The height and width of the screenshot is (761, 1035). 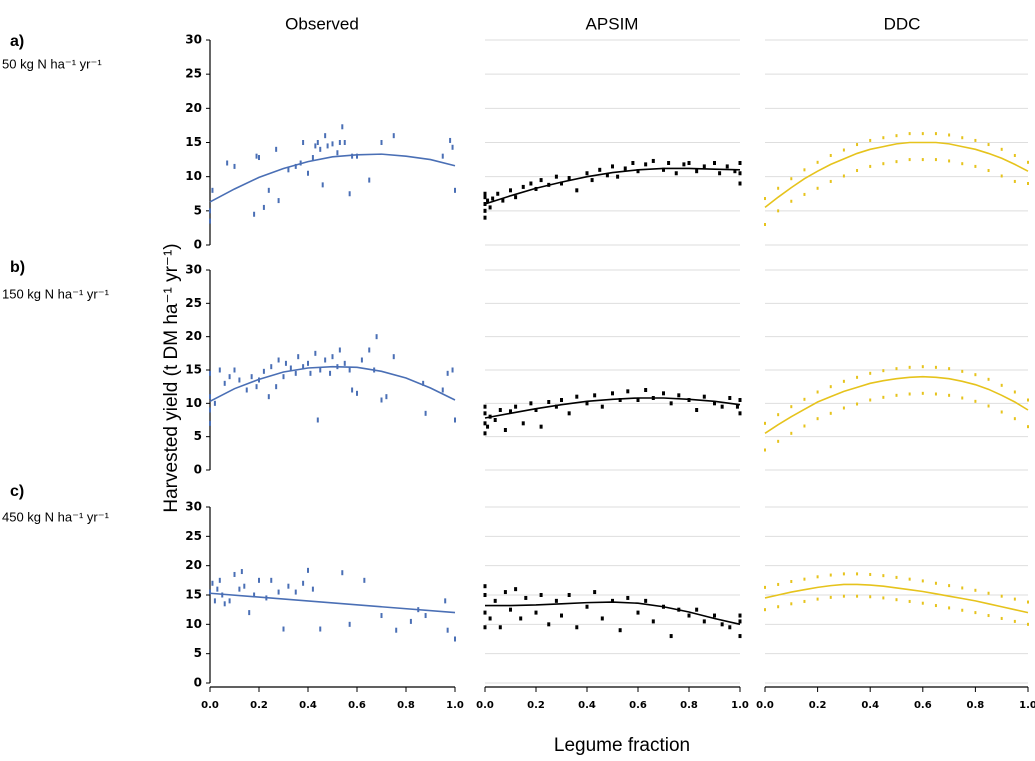 What do you see at coordinates (818, 705) in the screenshot?
I see `x-tick-label: 0.2` at bounding box center [818, 705].